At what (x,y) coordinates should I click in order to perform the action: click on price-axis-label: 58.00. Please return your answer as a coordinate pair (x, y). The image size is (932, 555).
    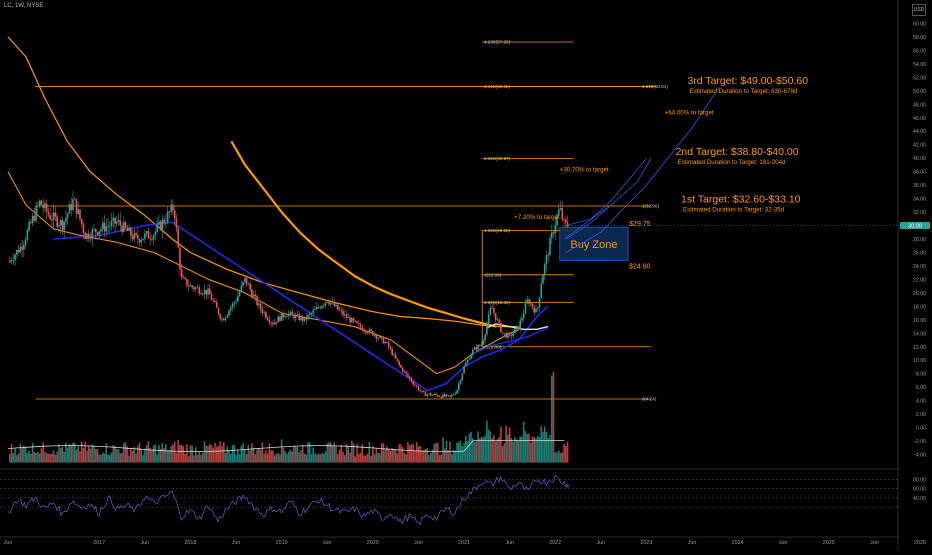
    Looking at the image, I should click on (919, 38).